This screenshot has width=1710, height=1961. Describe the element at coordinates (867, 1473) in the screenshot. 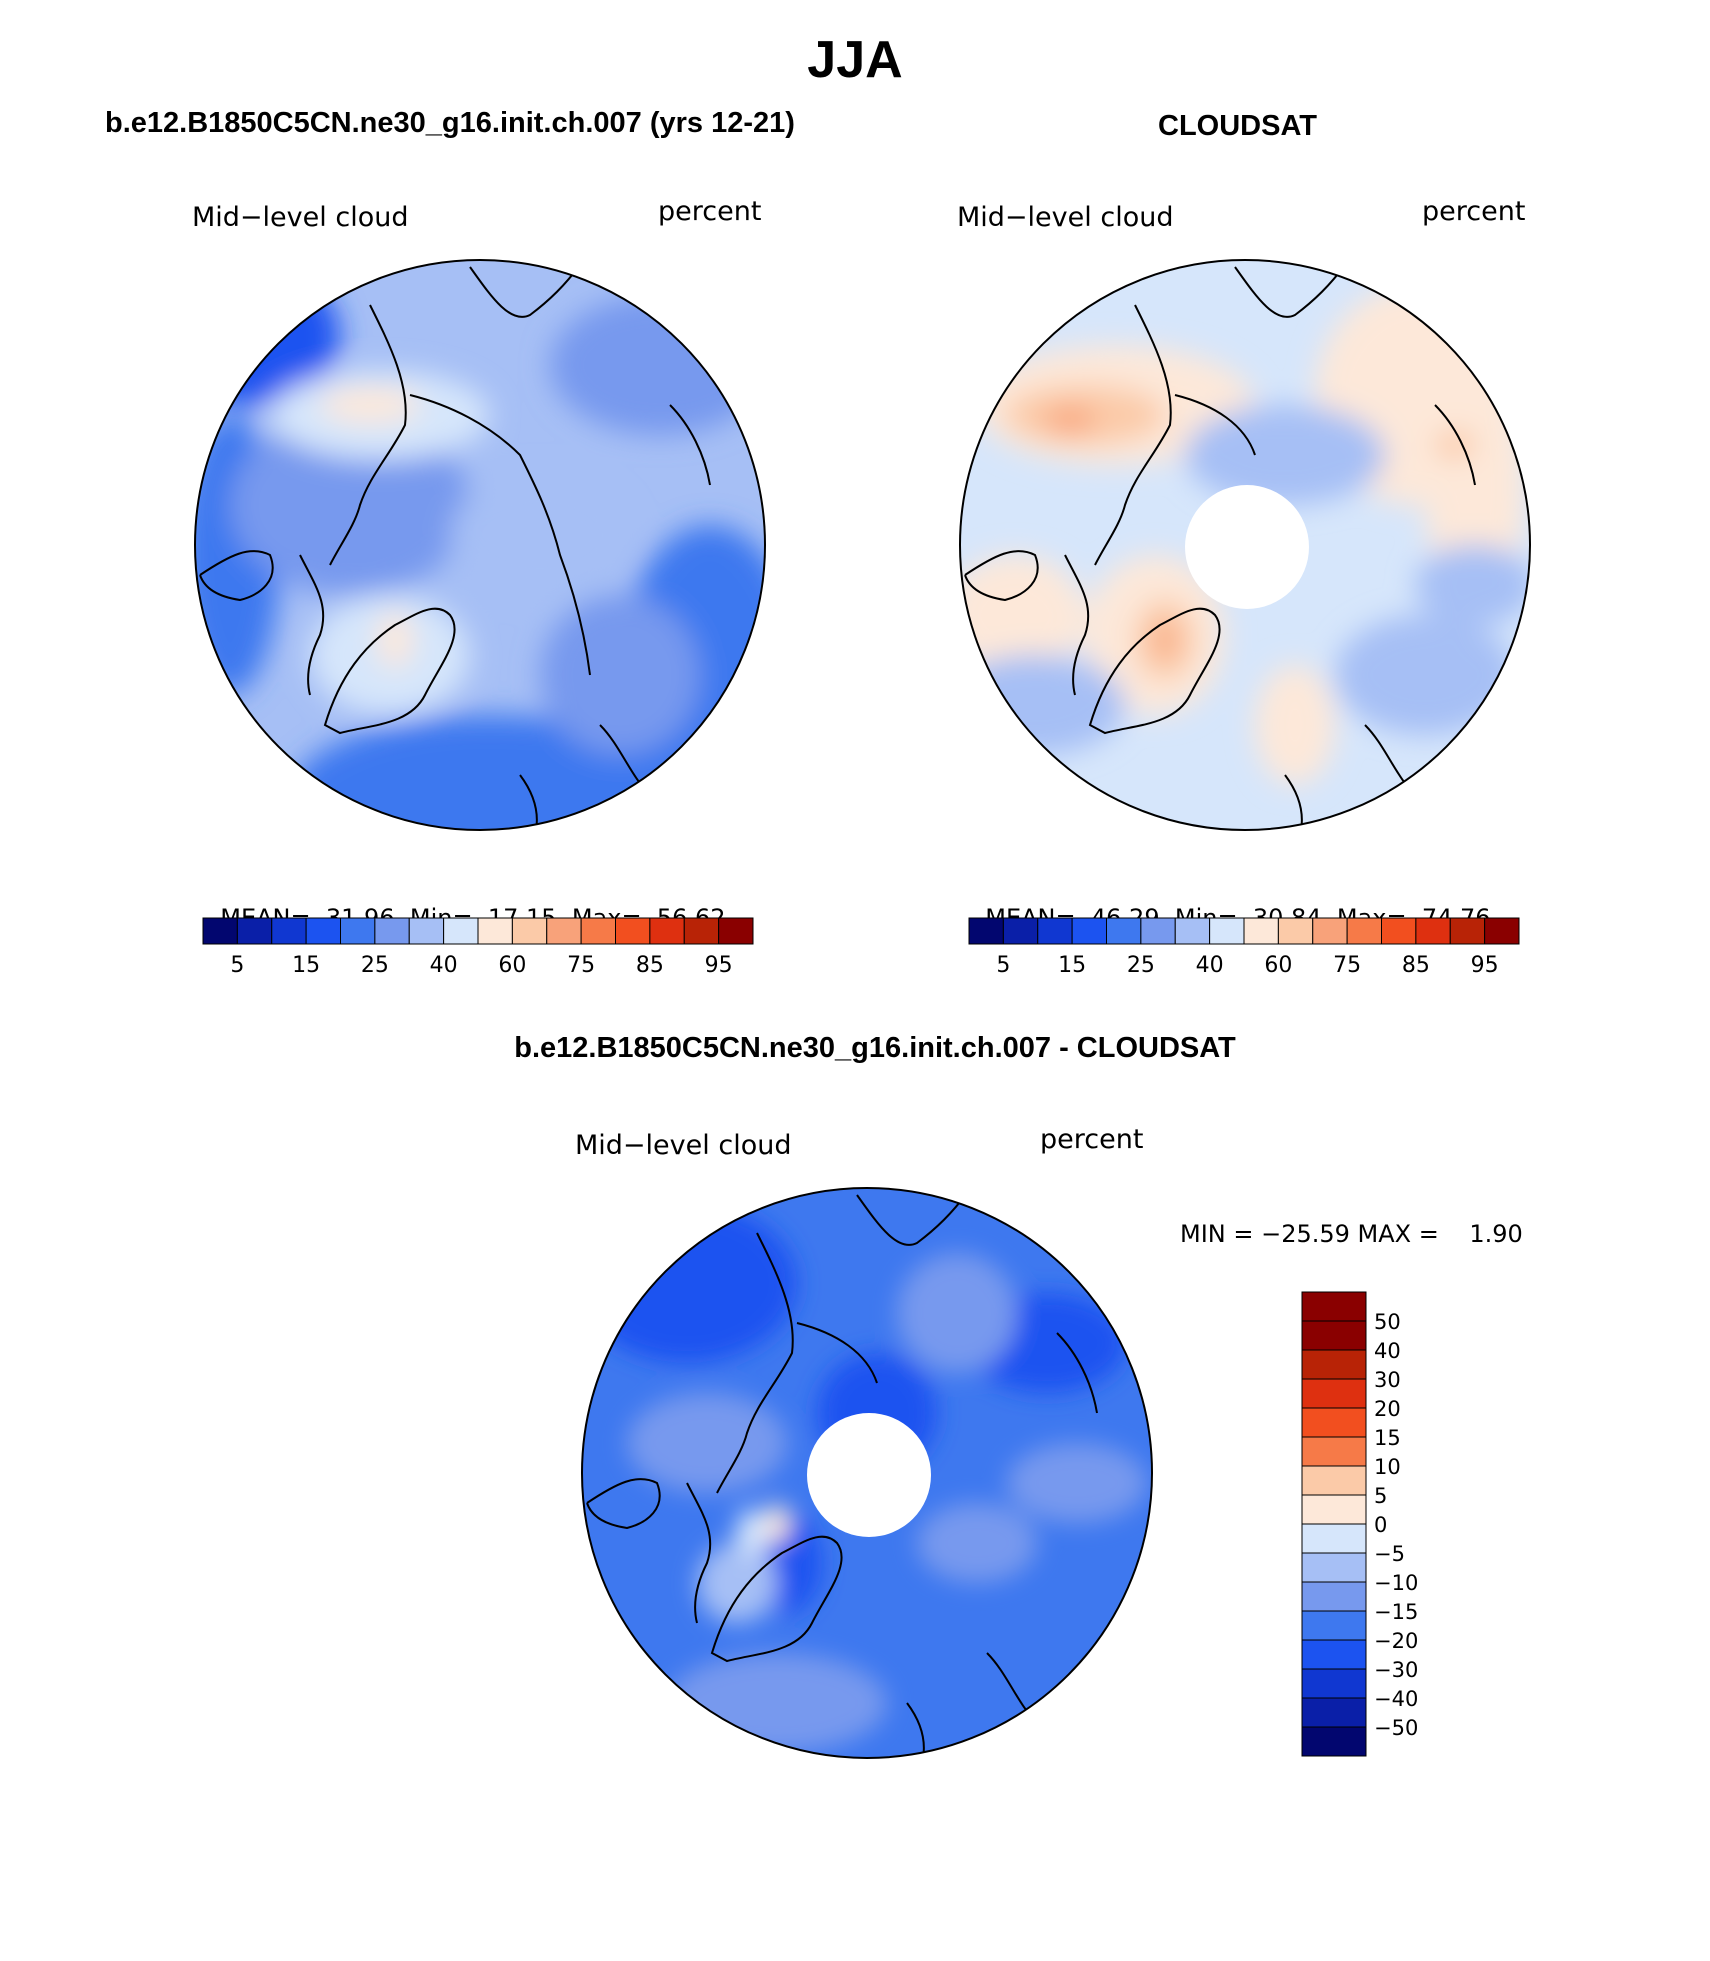

I see `diff-polar-map` at that location.